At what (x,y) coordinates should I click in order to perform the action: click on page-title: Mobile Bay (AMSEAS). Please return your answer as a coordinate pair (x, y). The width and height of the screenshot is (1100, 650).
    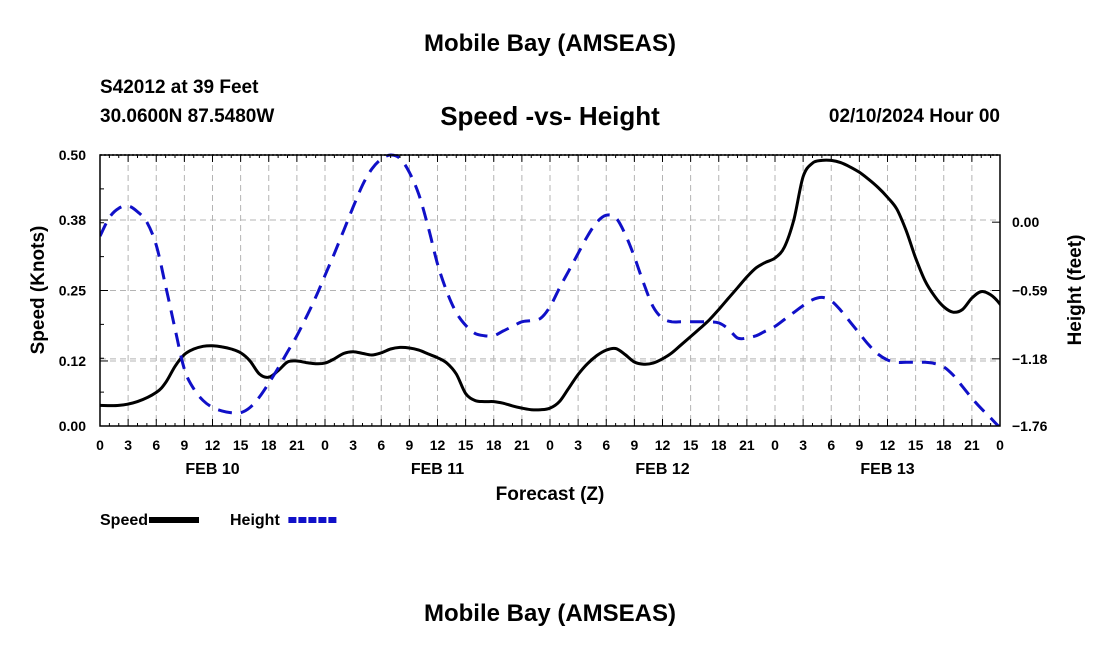
    Looking at the image, I should click on (550, 43).